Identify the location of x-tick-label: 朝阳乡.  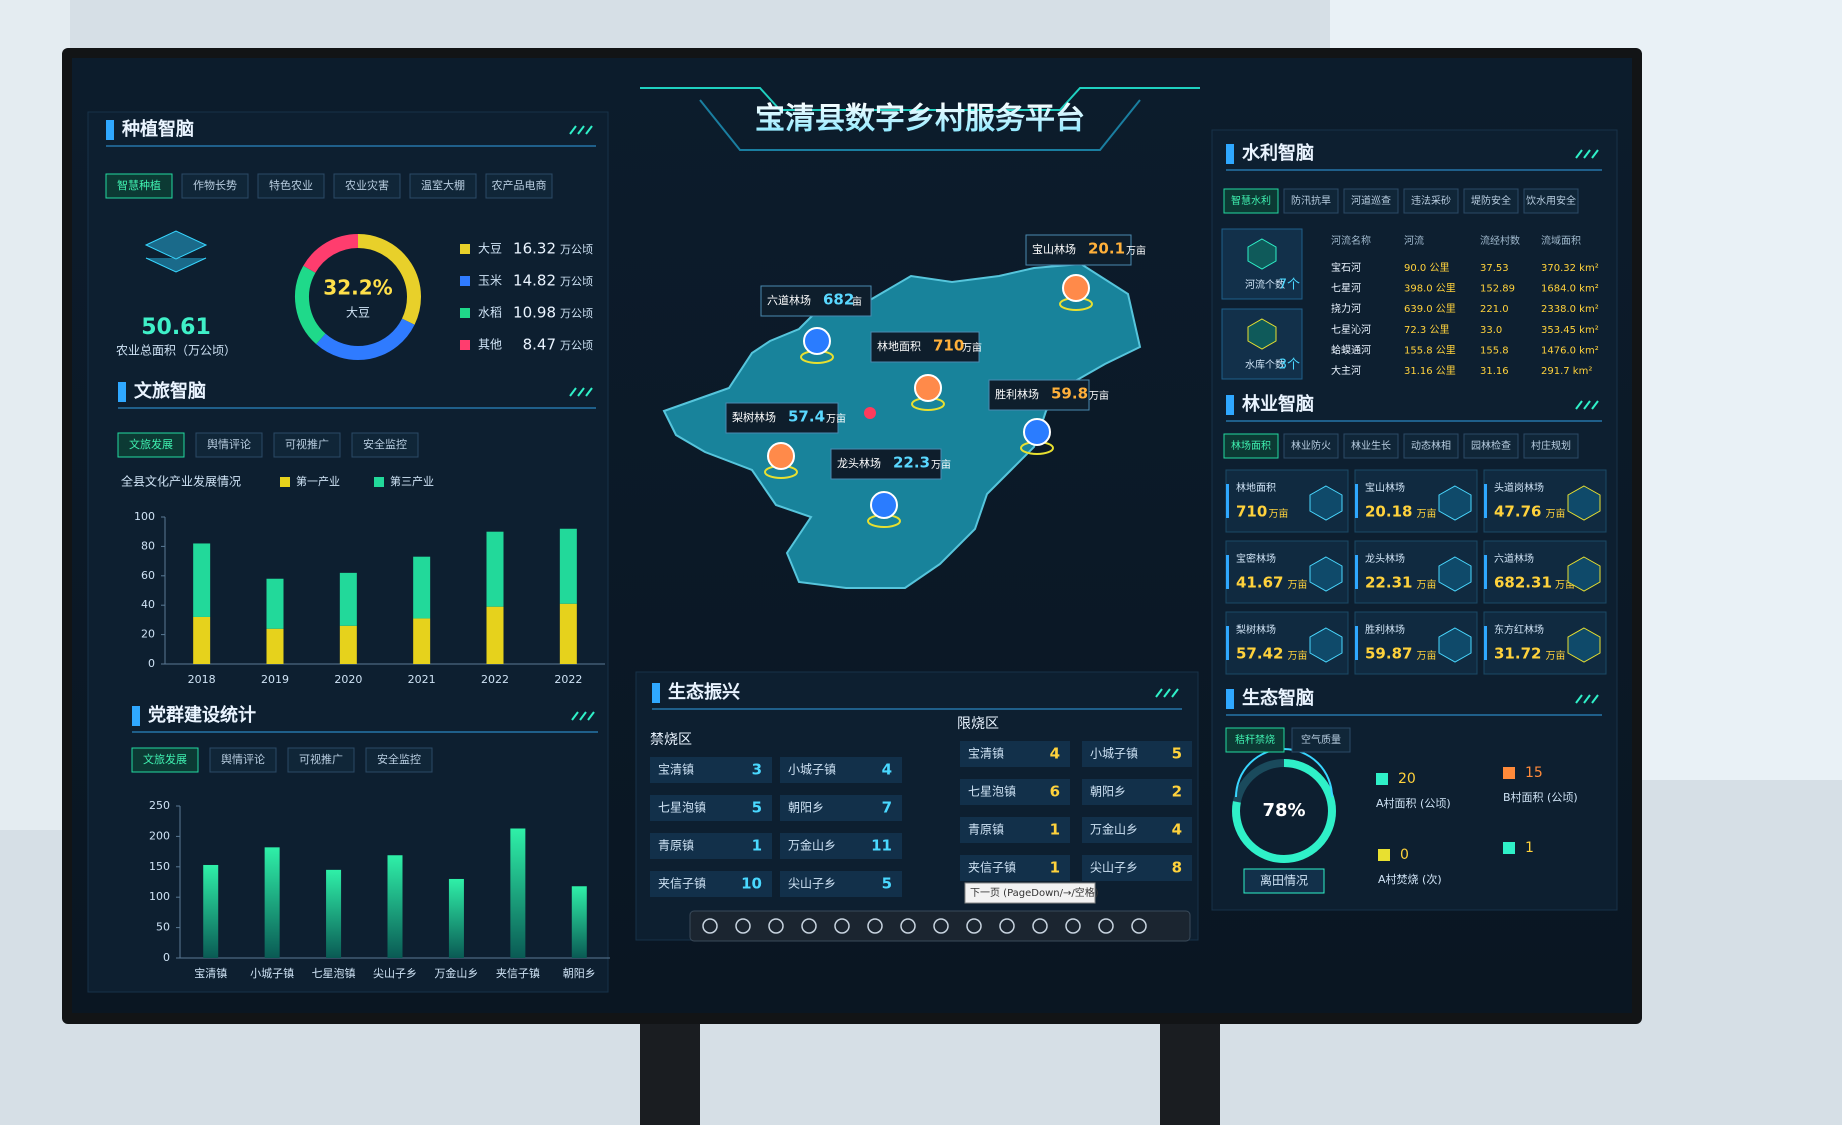
(579, 973).